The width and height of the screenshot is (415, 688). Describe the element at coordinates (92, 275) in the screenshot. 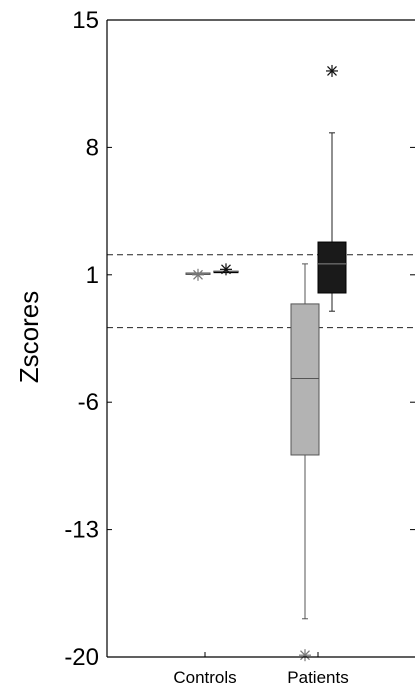

I see `y-tick-label: 1` at that location.